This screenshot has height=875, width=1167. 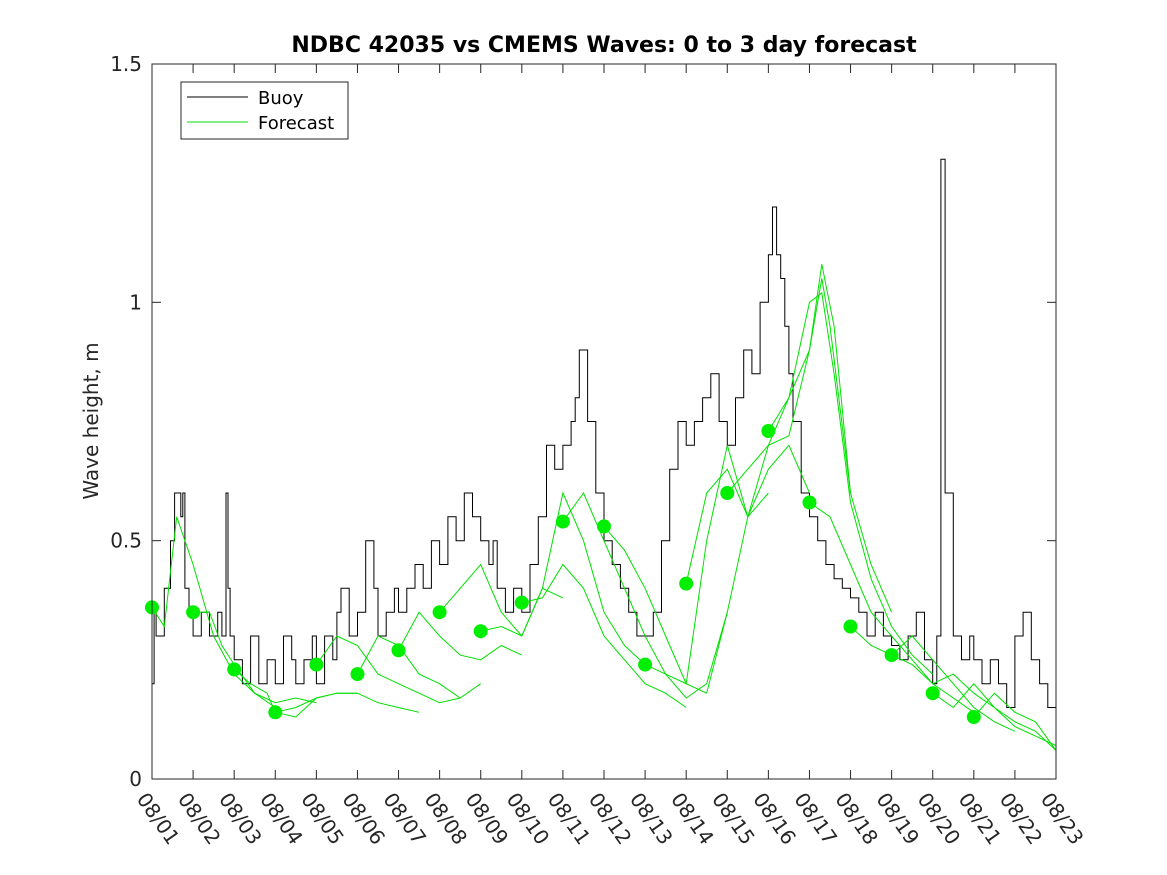 What do you see at coordinates (569, 818) in the screenshot?
I see `x-tick-label: 08/11` at bounding box center [569, 818].